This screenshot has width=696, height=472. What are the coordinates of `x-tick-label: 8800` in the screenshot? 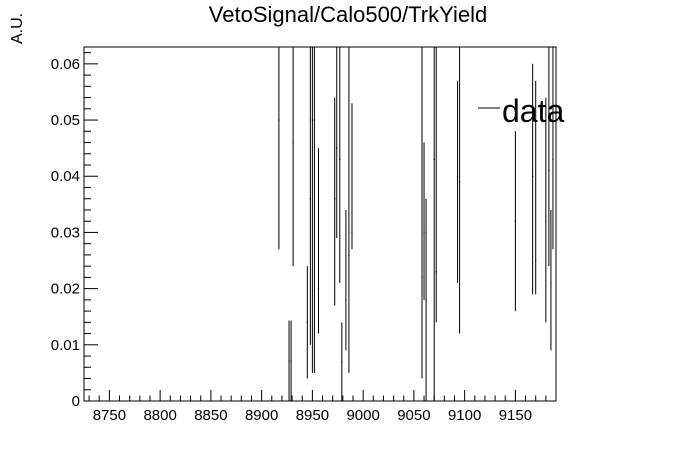 It's located at (159, 415).